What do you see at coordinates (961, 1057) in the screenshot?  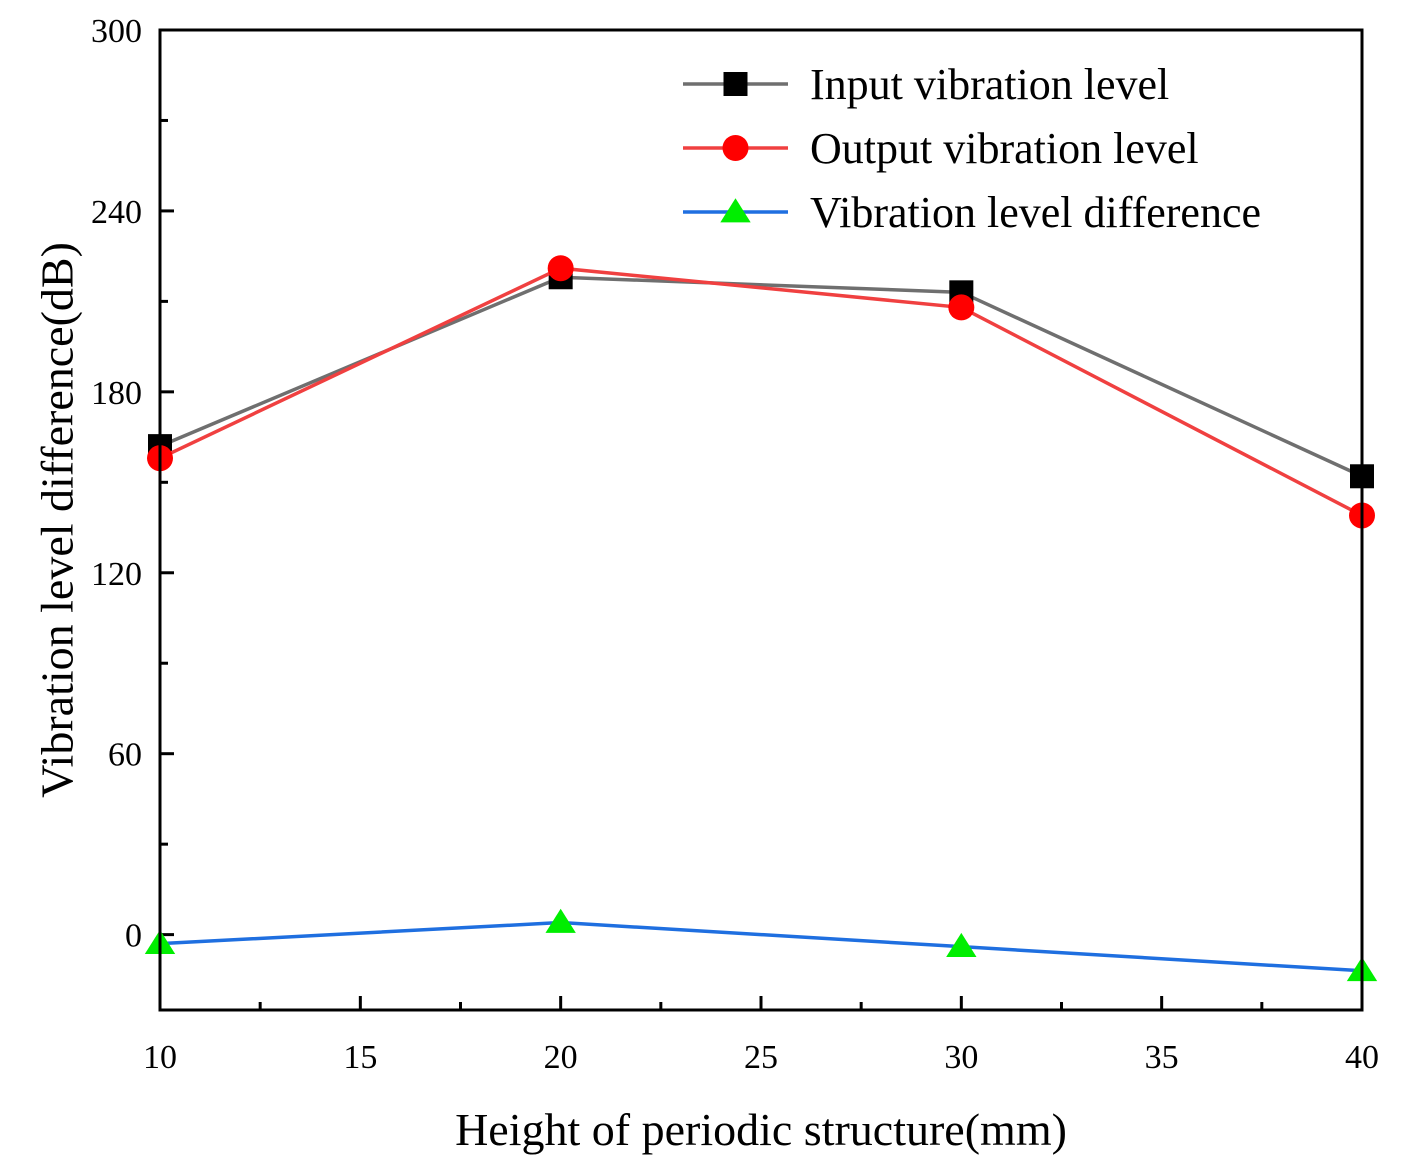 I see `x-tick-label: 30` at bounding box center [961, 1057].